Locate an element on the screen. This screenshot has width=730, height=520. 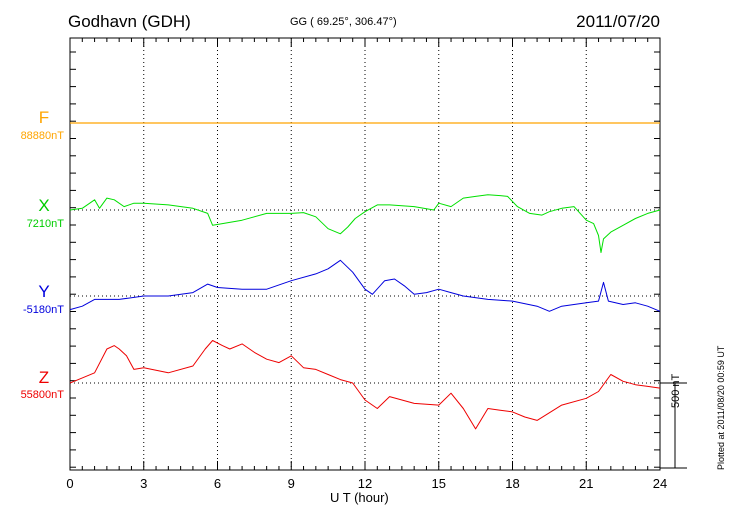
plotted-timestamp: Plotted at 2011/08/20 00:59 UT is located at coordinates (721, 407).